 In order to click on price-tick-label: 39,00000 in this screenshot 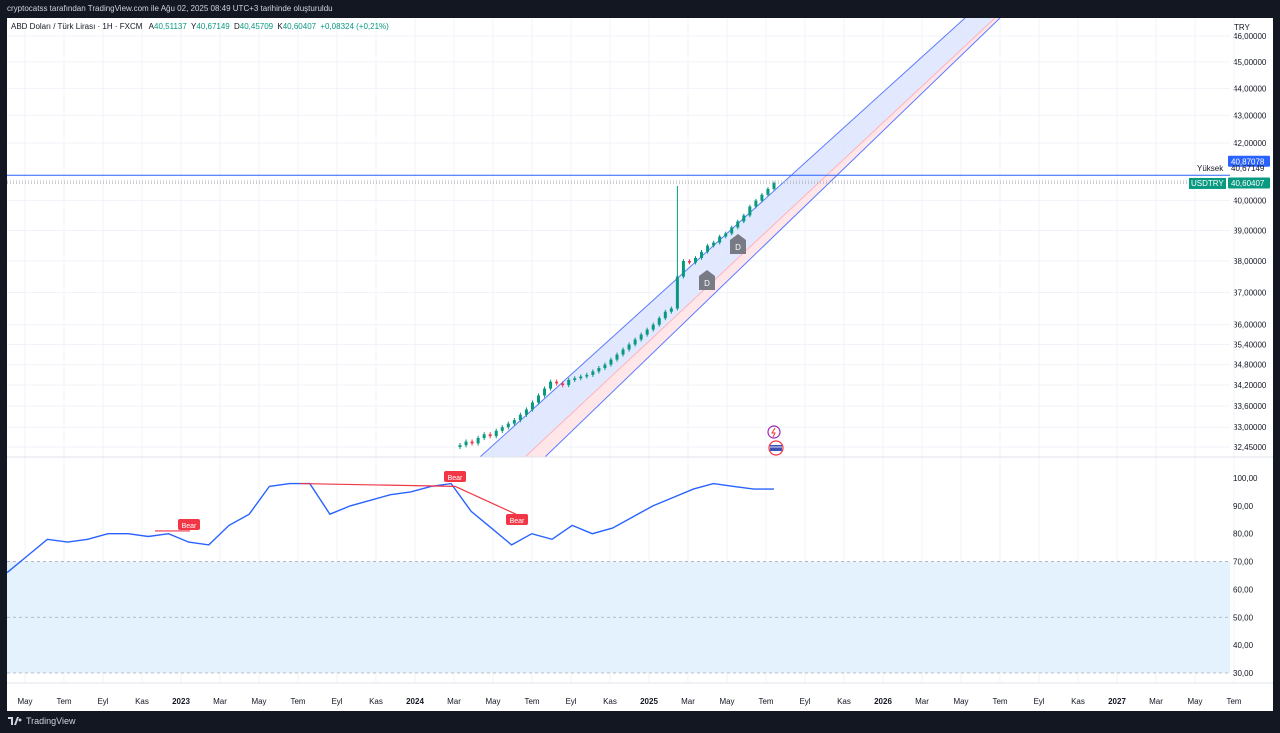, I will do `click(1250, 230)`.